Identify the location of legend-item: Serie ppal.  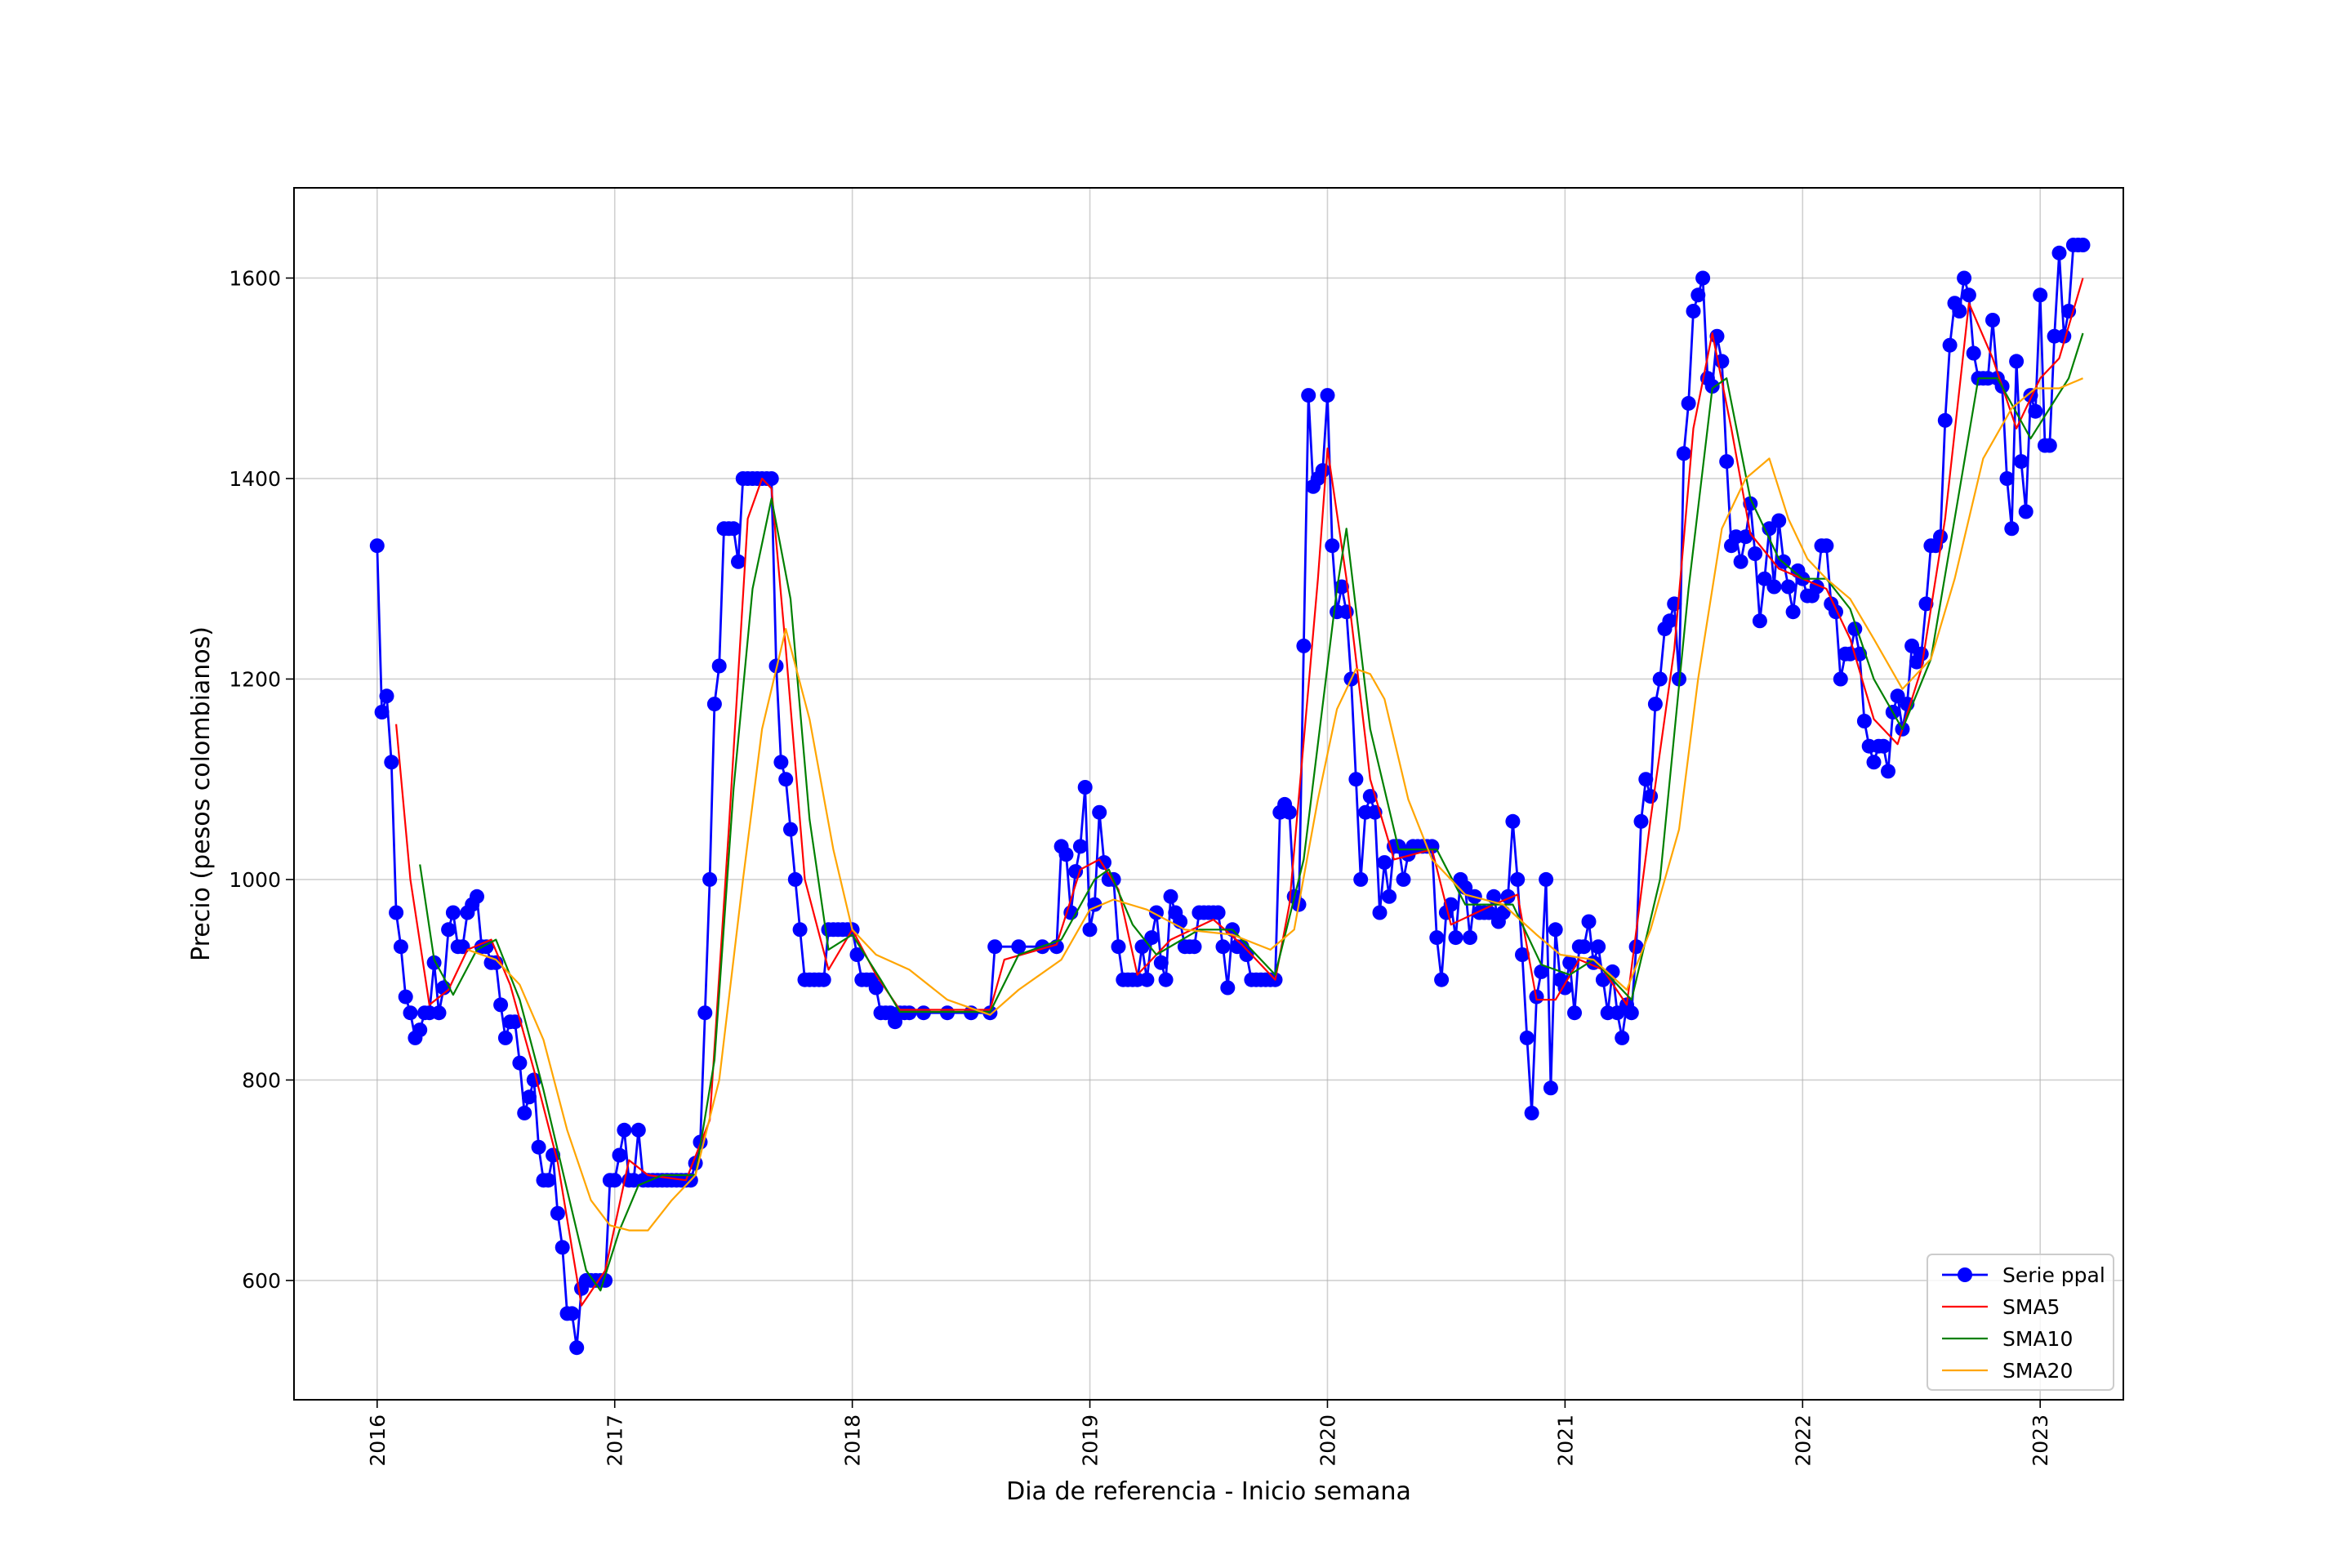
(2023, 1275).